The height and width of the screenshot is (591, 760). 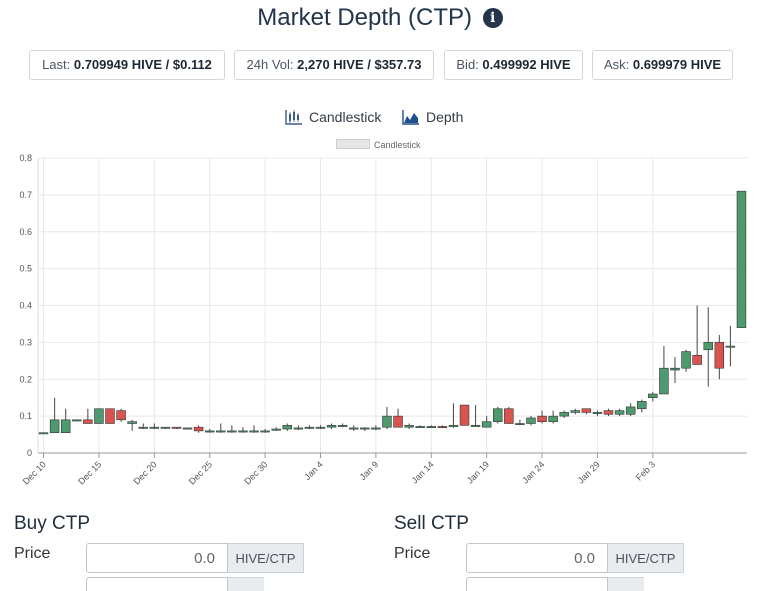 I want to click on tab-candlestick: Candlestick, so click(x=333, y=117).